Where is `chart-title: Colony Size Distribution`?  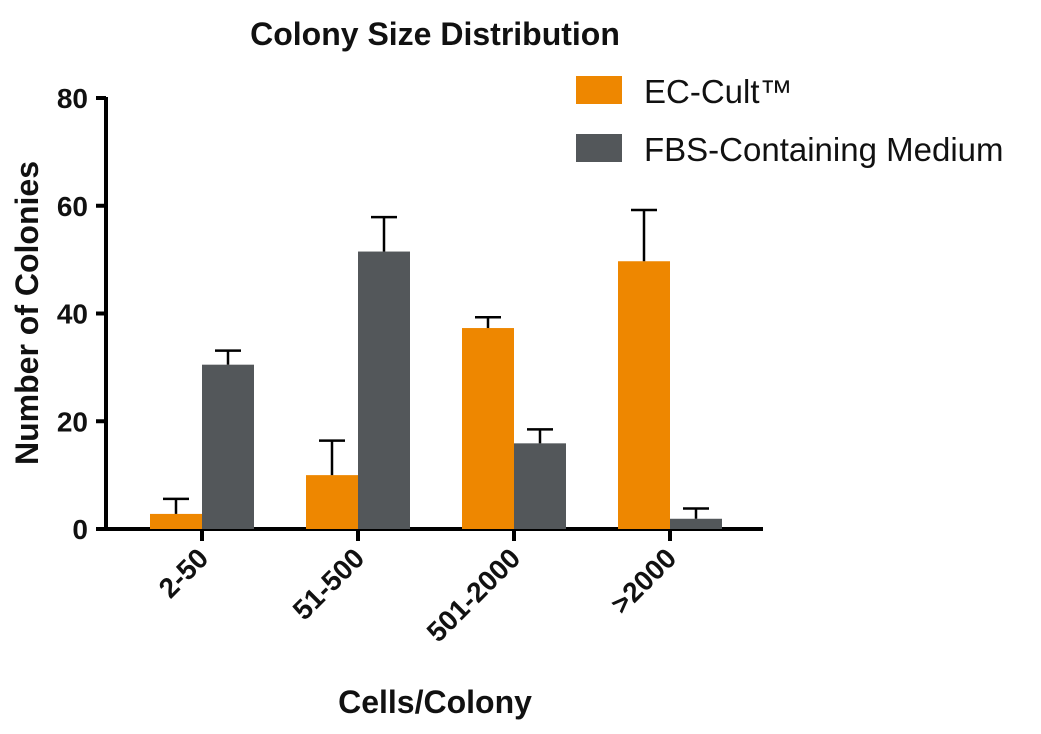 chart-title: Colony Size Distribution is located at coordinates (435, 34).